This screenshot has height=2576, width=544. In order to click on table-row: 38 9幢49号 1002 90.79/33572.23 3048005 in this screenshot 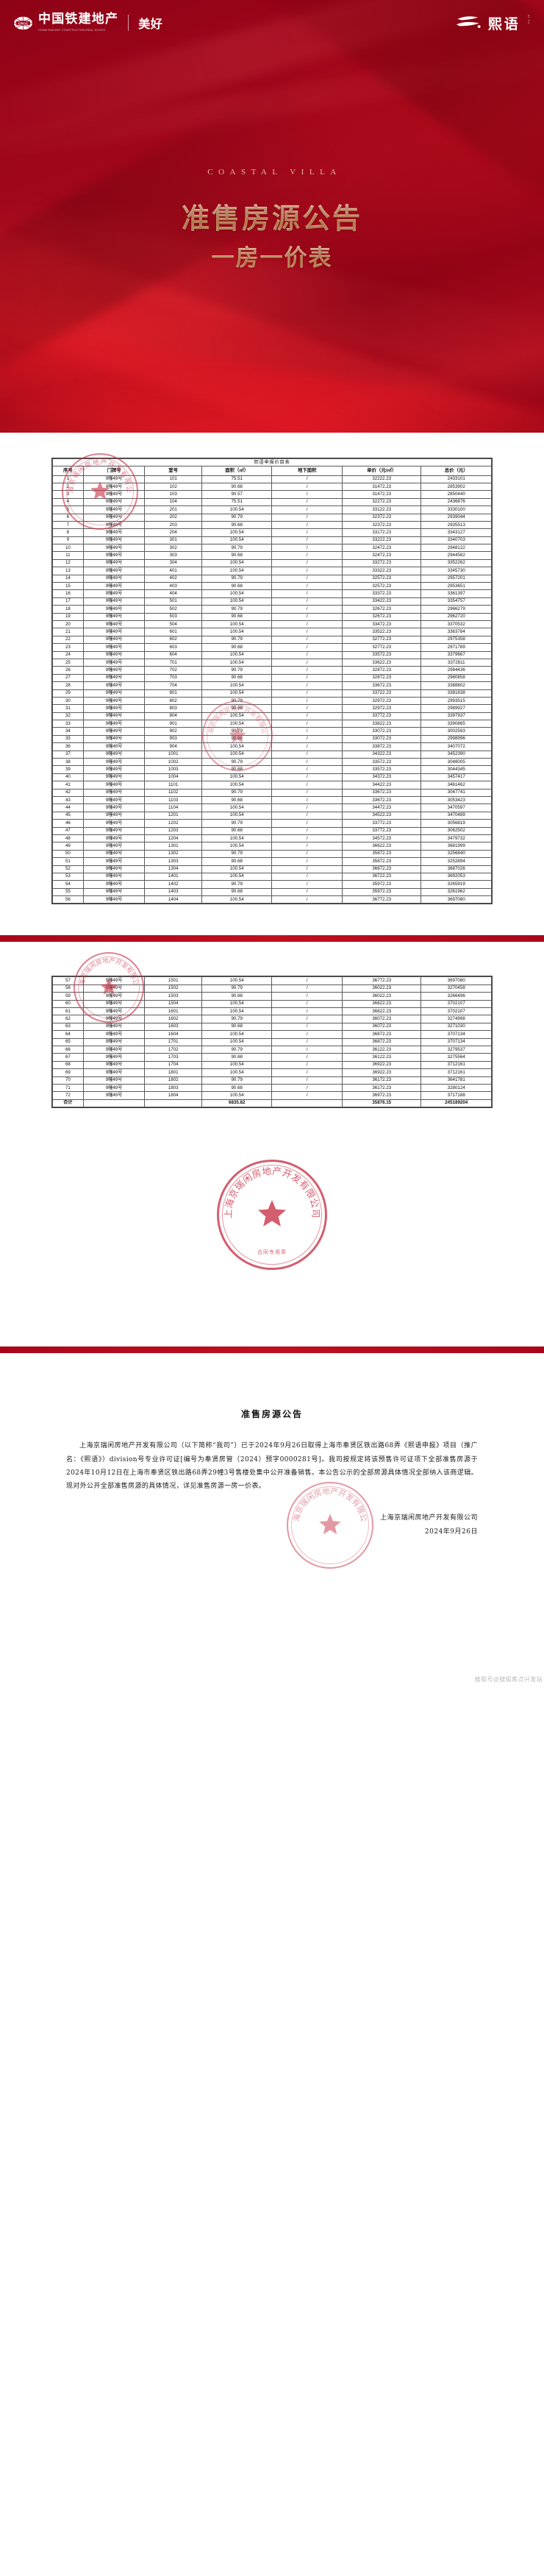, I will do `click(272, 762)`.